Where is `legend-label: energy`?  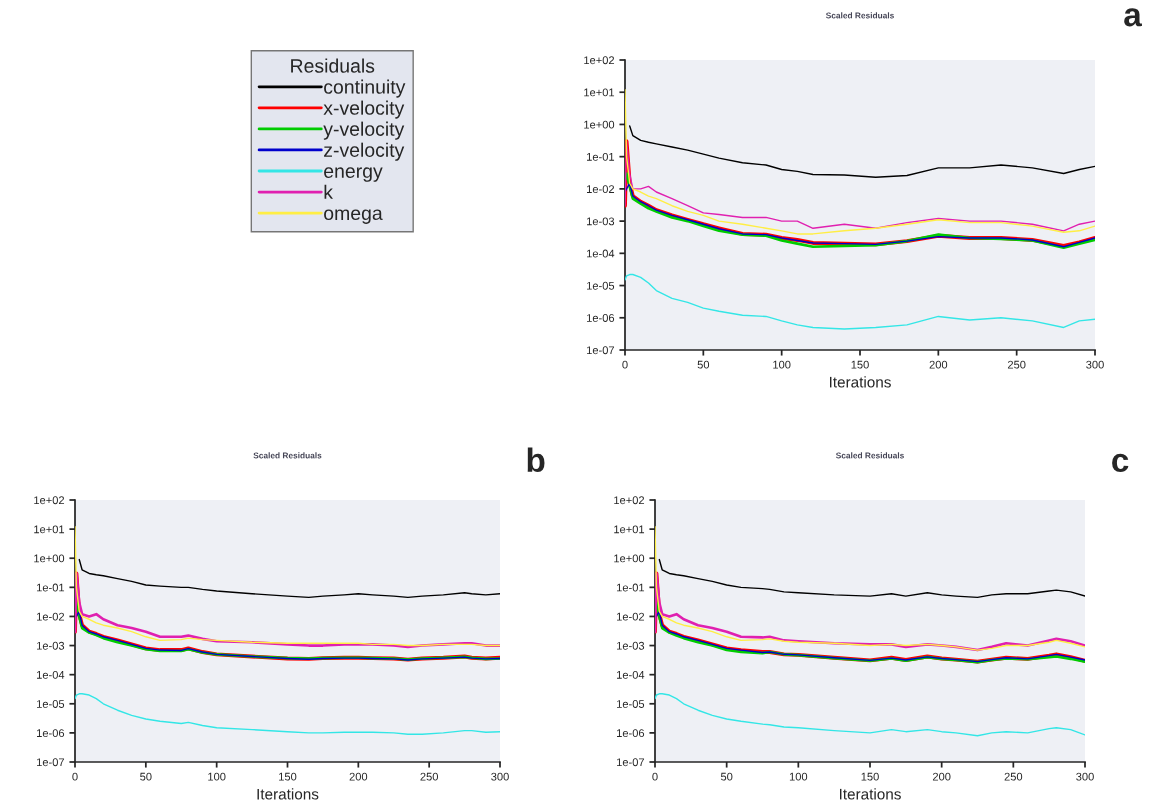
legend-label: energy is located at coordinates (353, 174).